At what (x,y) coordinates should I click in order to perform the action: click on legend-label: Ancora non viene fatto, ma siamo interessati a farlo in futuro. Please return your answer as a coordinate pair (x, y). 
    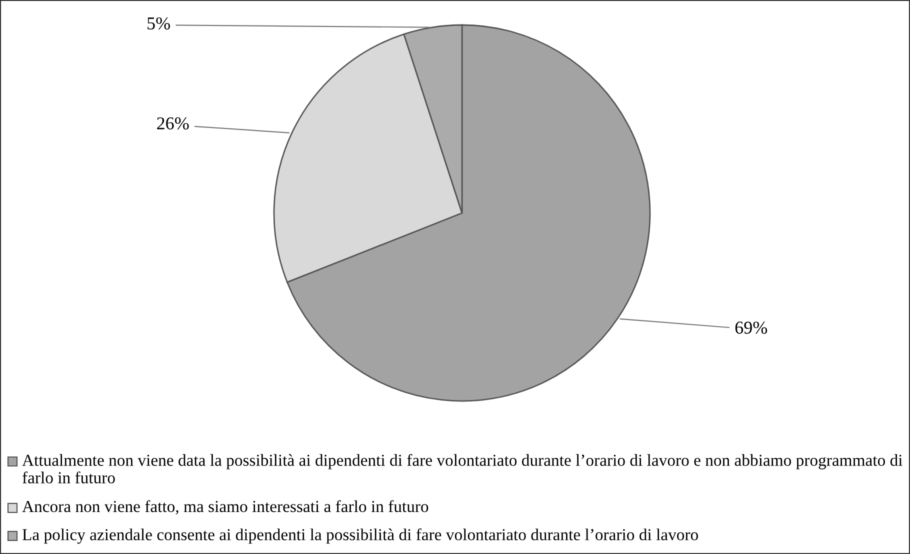
    Looking at the image, I should click on (225, 507).